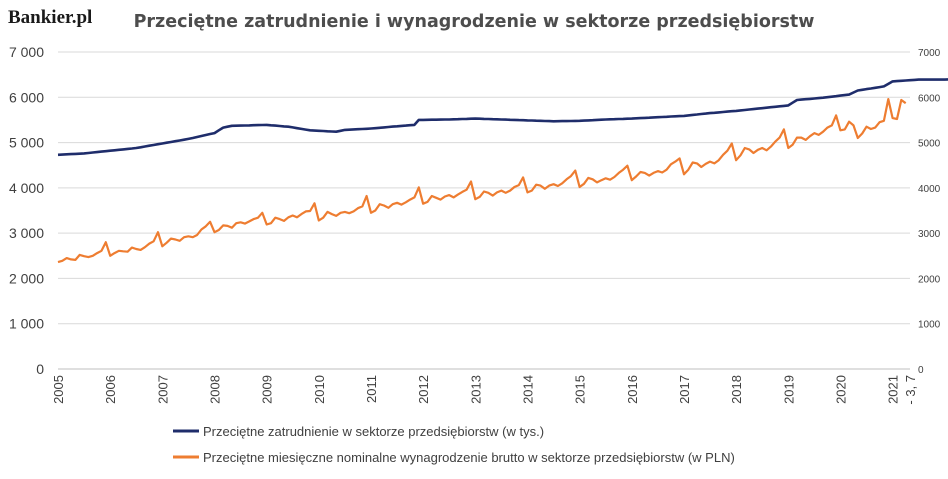  I want to click on x-tick-label: 2009, so click(267, 389).